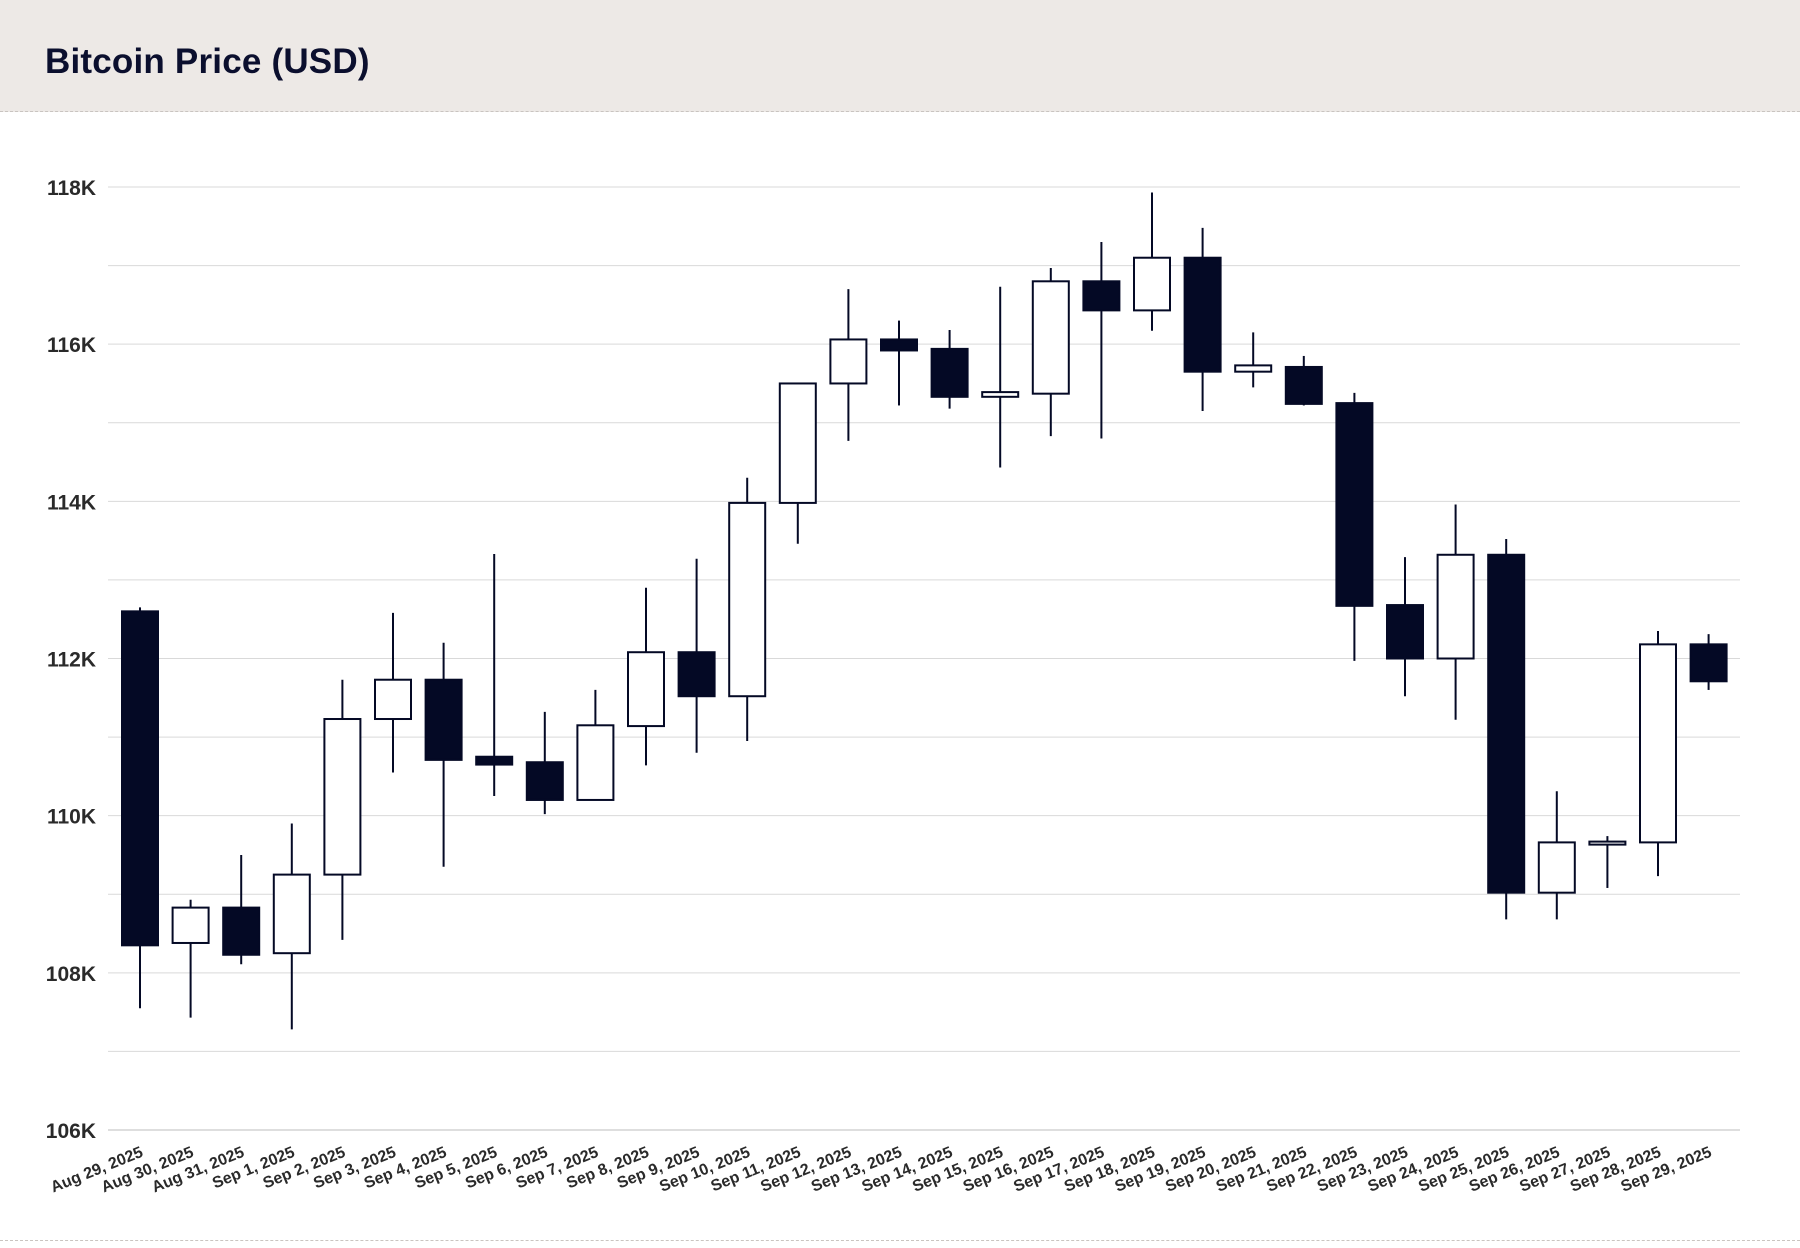 The height and width of the screenshot is (1248, 1800). What do you see at coordinates (900, 56) in the screenshot?
I see `chart-header: Bitcoin Price (USD)` at bounding box center [900, 56].